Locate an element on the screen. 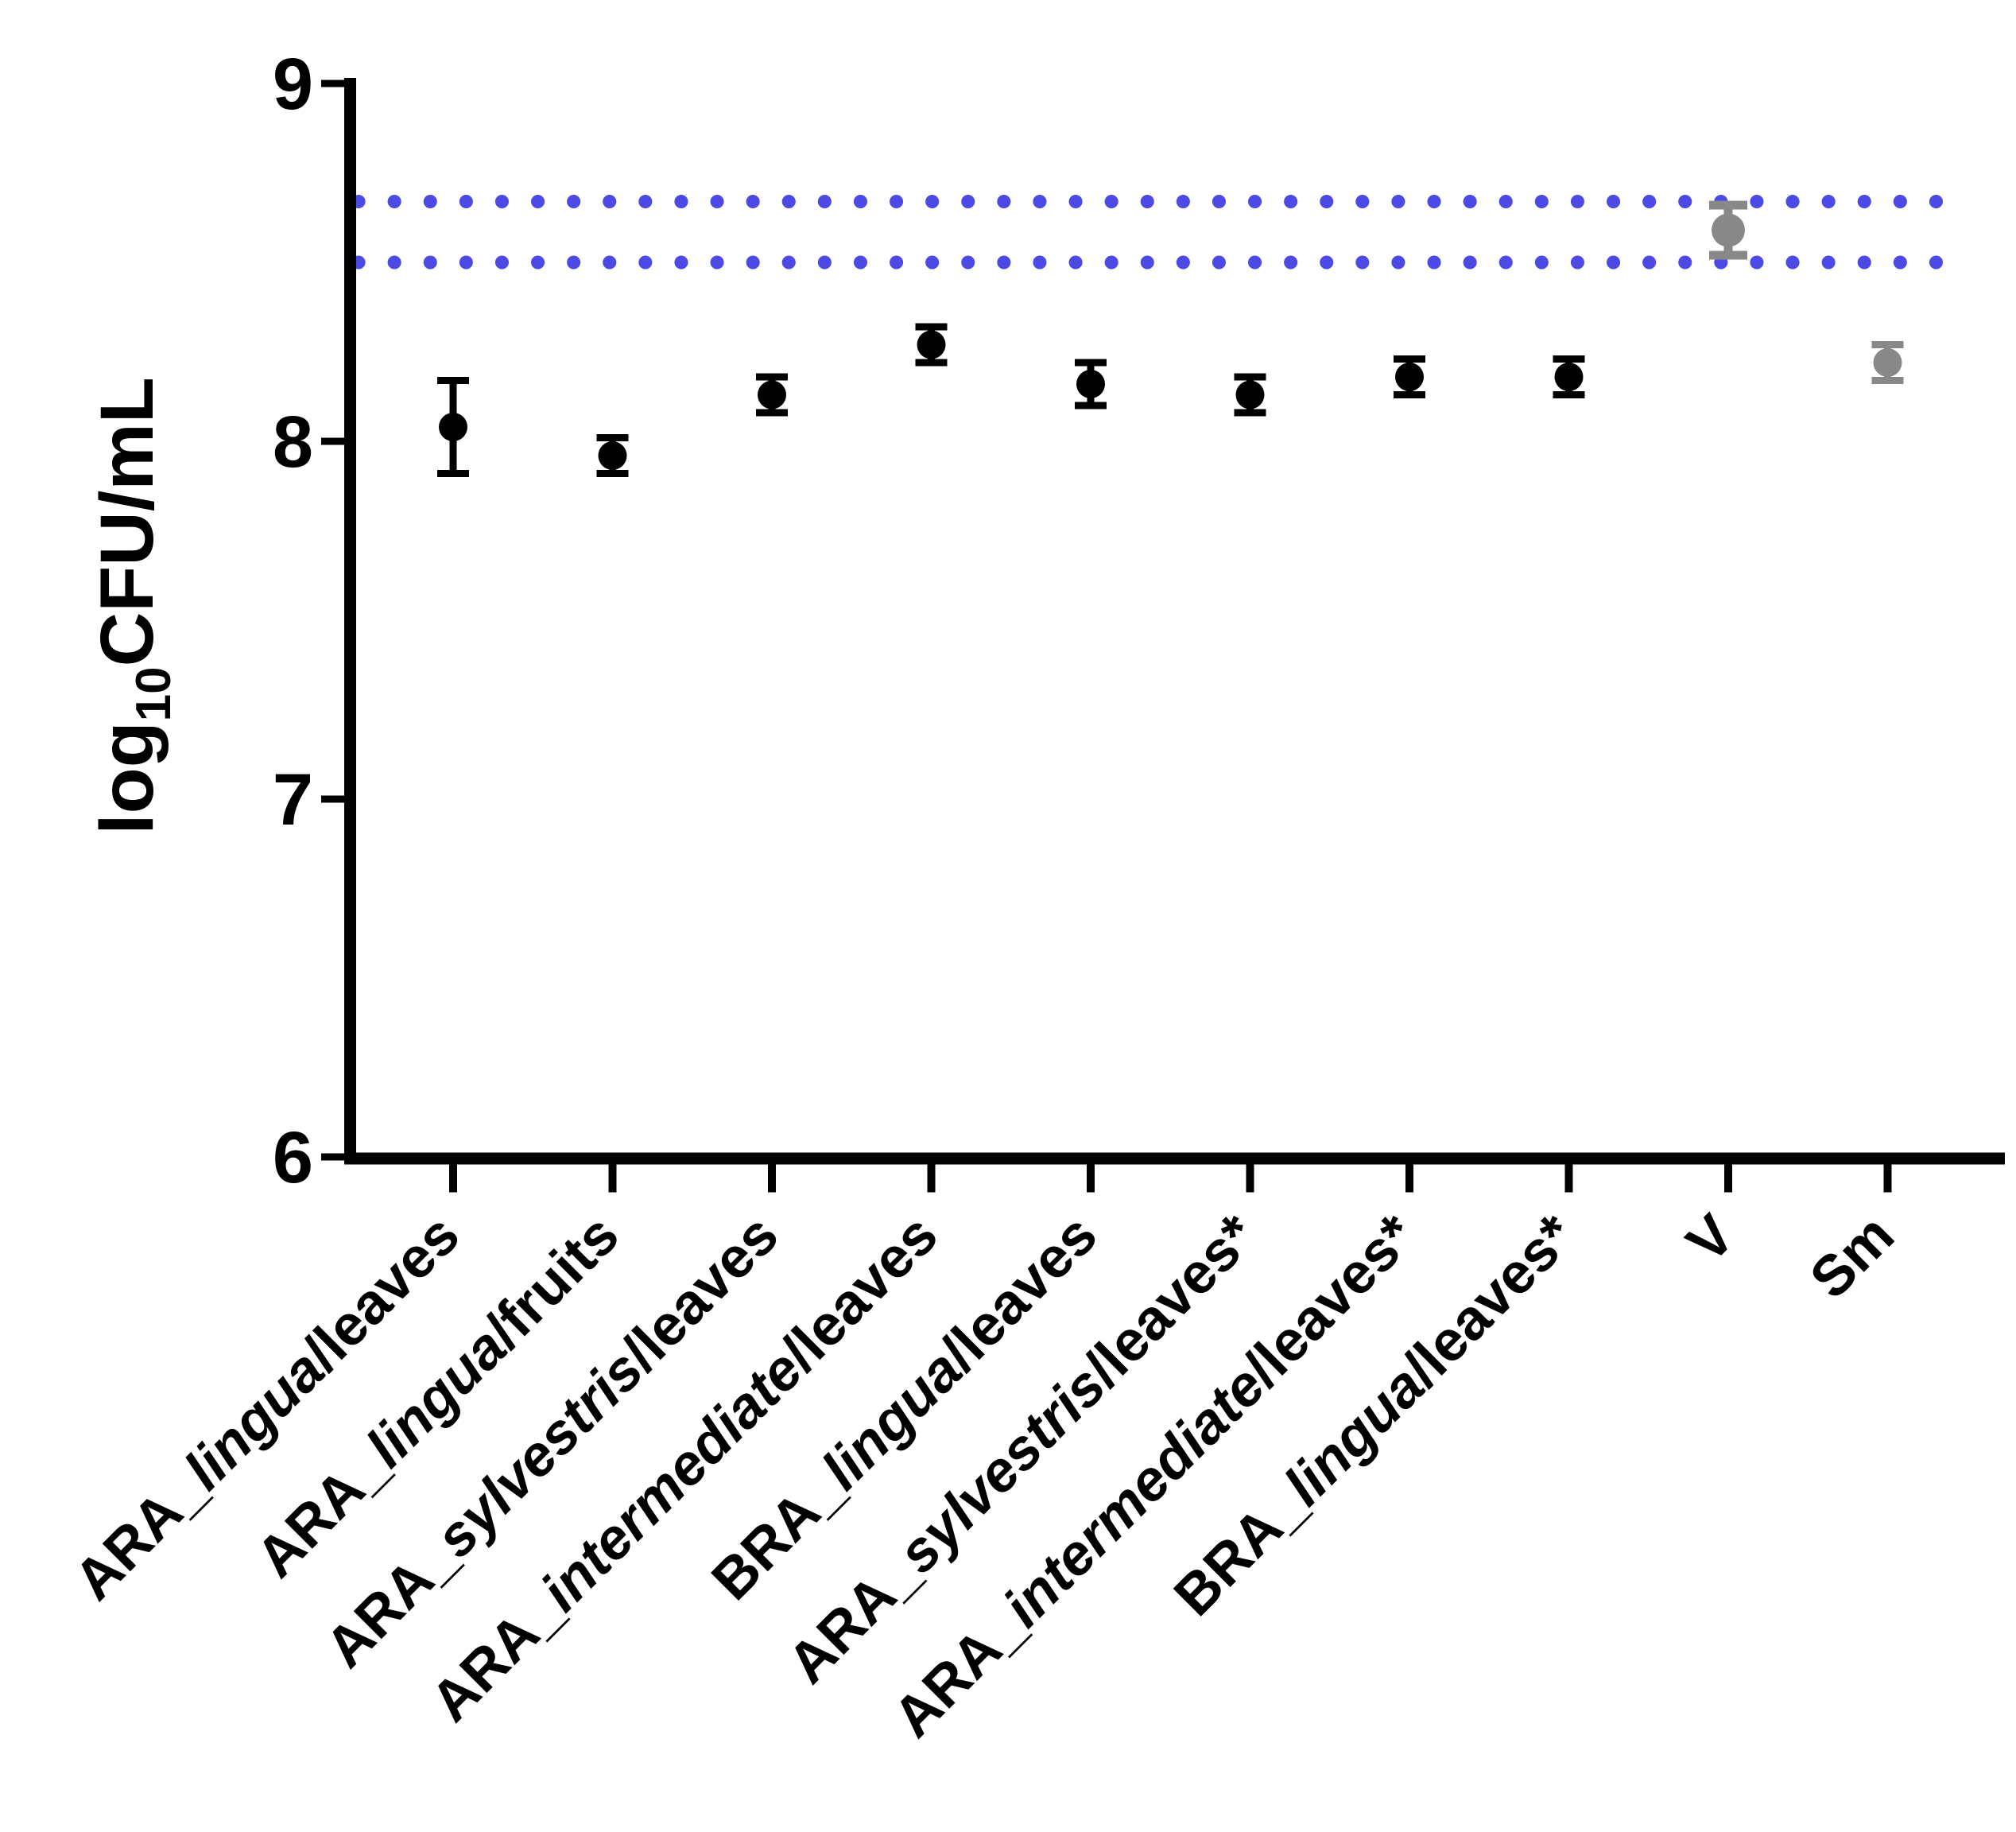 This screenshot has width=2016, height=1832. y-axis-title: log10CFU/mL is located at coordinates (133, 606).